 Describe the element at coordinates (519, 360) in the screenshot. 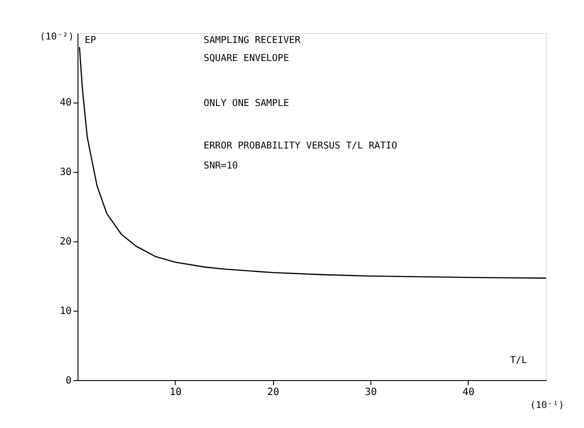

I see `x-axis-title: T/L` at that location.